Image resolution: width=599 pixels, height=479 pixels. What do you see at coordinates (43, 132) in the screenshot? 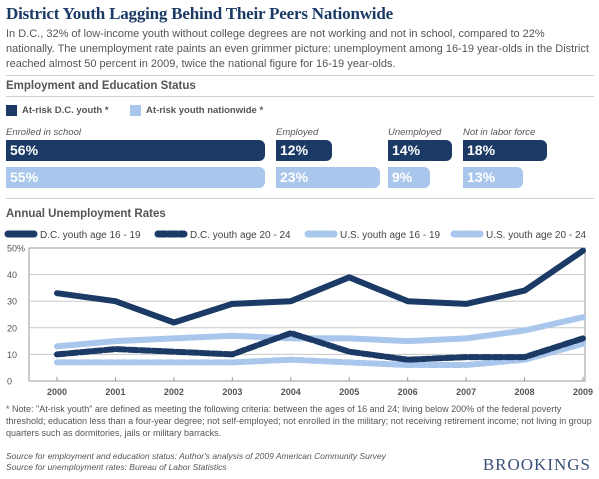
I see `group-label-enrolled: Enrolled in school` at bounding box center [43, 132].